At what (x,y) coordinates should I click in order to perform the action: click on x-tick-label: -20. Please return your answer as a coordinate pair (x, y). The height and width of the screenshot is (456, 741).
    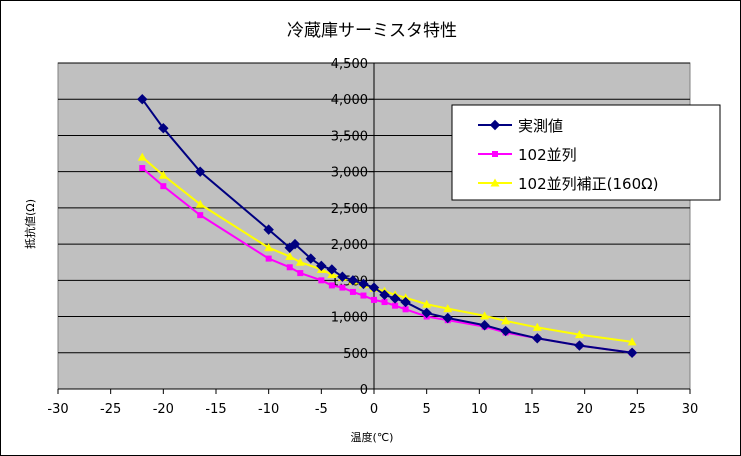
    Looking at the image, I should click on (163, 409).